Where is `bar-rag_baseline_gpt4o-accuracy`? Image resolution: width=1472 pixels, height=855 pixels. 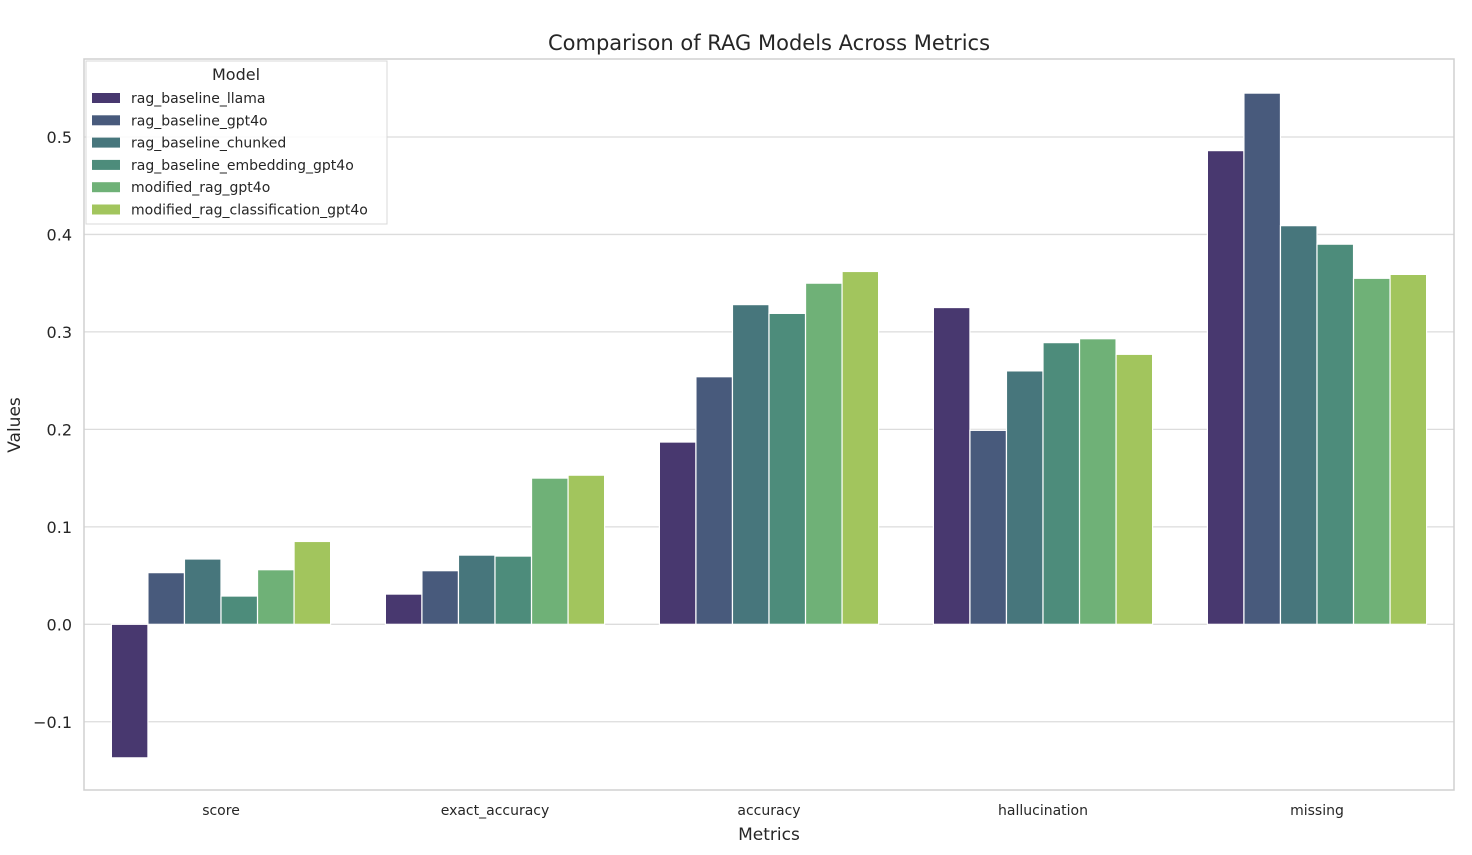
bar-rag_baseline_gpt4o-accuracy is located at coordinates (714, 500).